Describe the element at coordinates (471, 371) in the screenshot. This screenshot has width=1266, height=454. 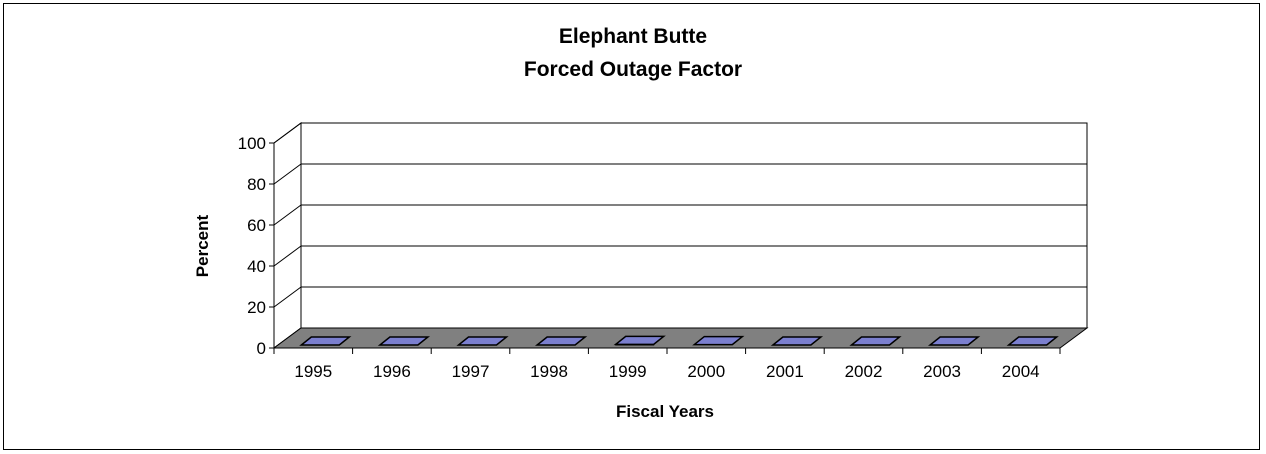
I see `x-tick-label: 1997` at that location.